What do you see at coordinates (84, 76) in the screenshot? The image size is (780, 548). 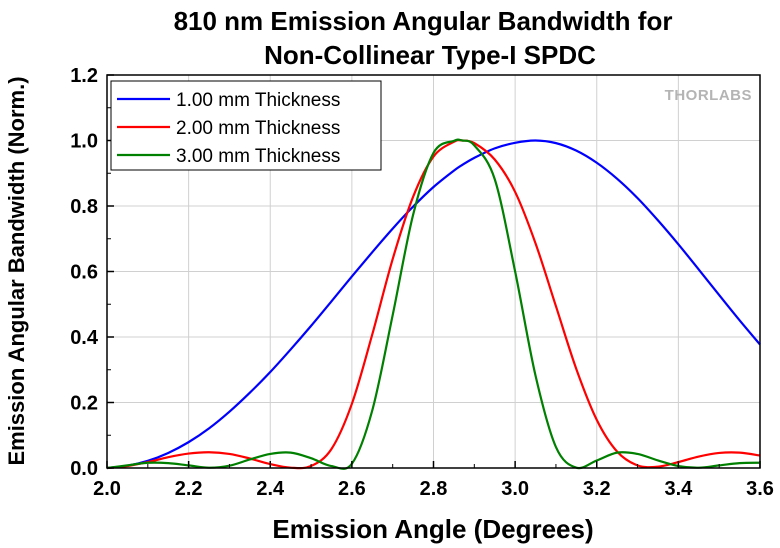 I see `y-tick-label: 1.2` at bounding box center [84, 76].